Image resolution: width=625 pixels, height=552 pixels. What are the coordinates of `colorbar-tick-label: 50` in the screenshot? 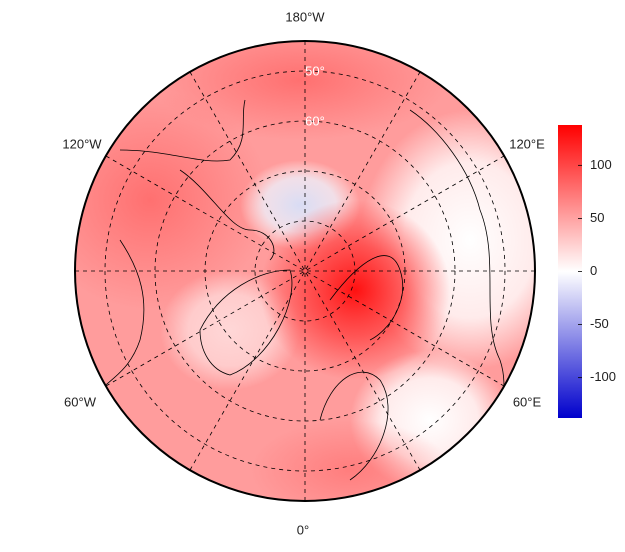 It's located at (597, 217).